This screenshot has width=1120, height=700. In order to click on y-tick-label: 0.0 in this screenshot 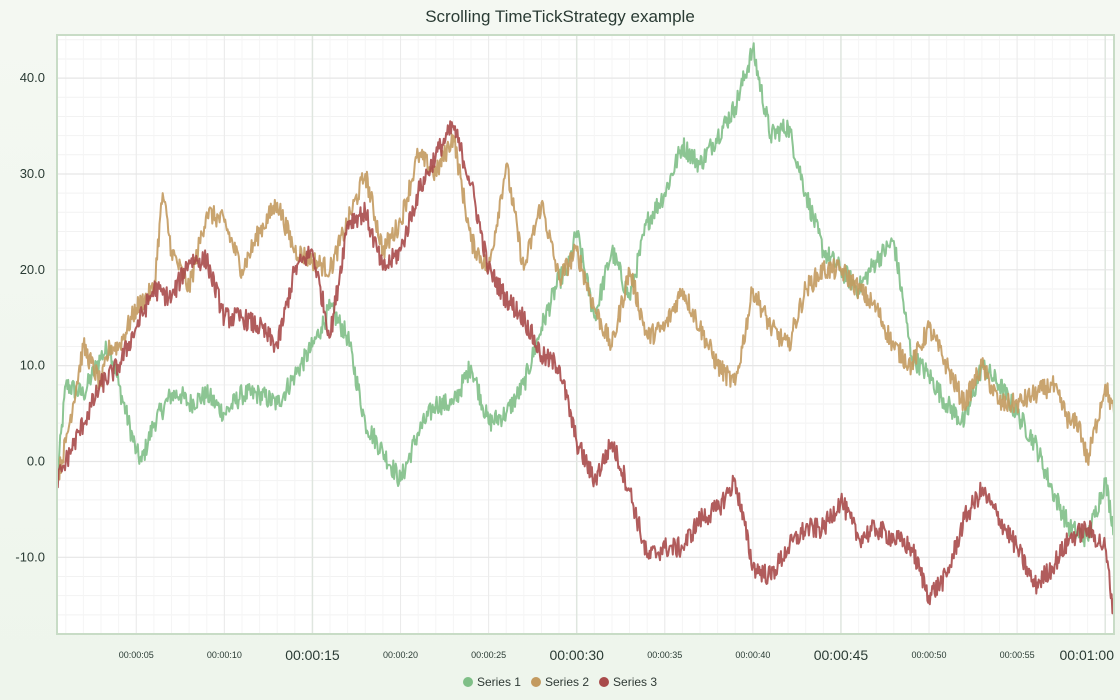, I will do `click(36, 460)`.